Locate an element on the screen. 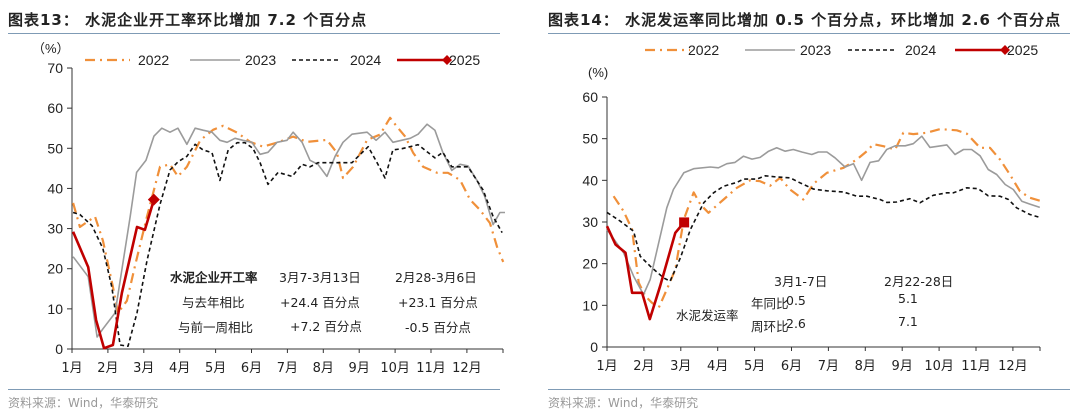 The width and height of the screenshot is (1080, 420). left-footer-rule is located at coordinates (254, 389).